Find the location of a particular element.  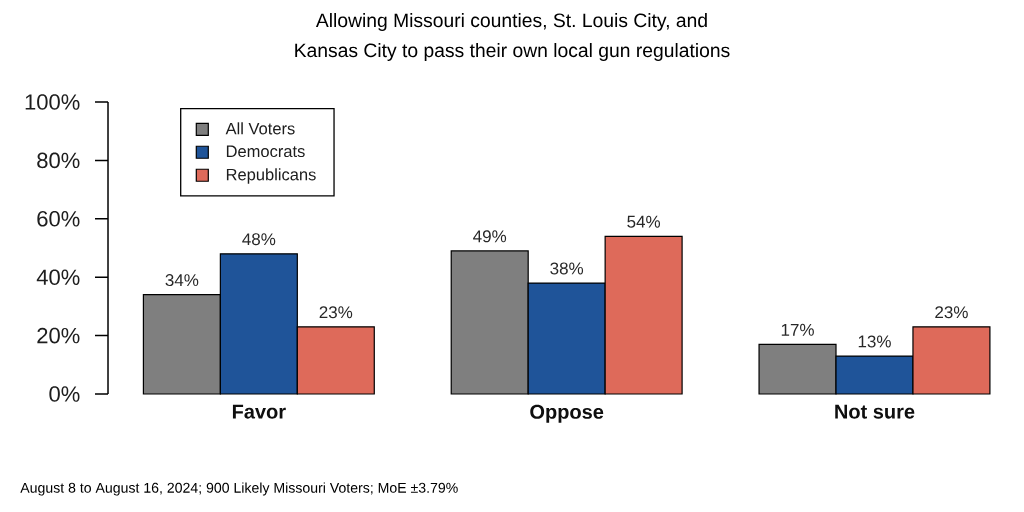

data-label: 38% is located at coordinates (567, 268).